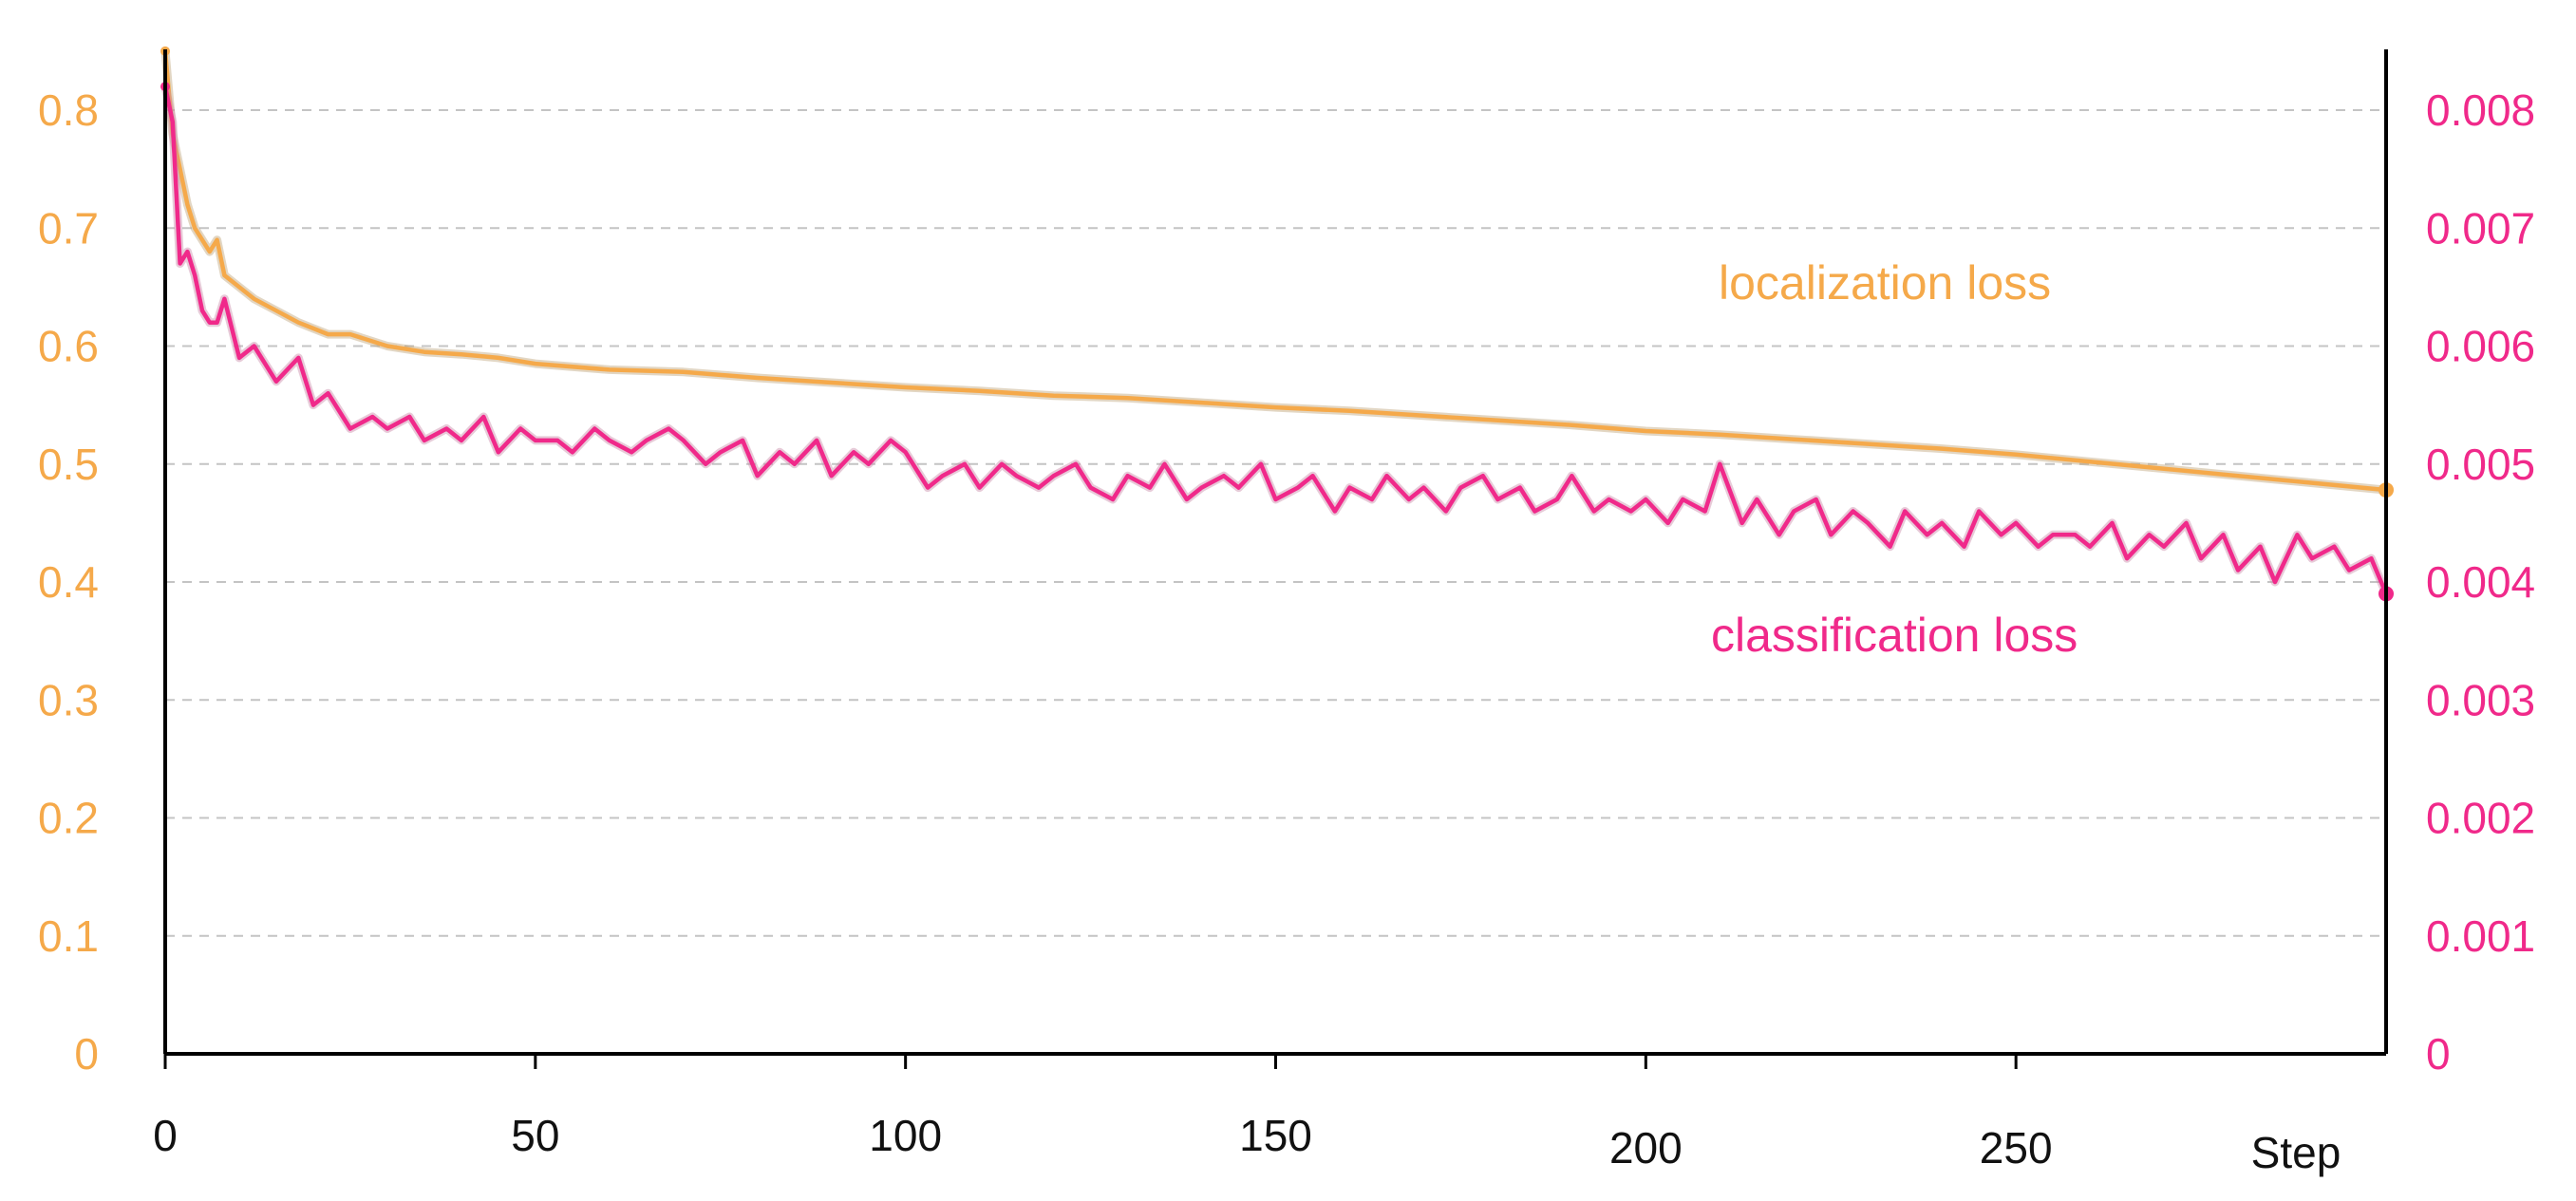 The height and width of the screenshot is (1201, 2576). What do you see at coordinates (165, 1135) in the screenshot?
I see `x-tick-label: 0` at bounding box center [165, 1135].